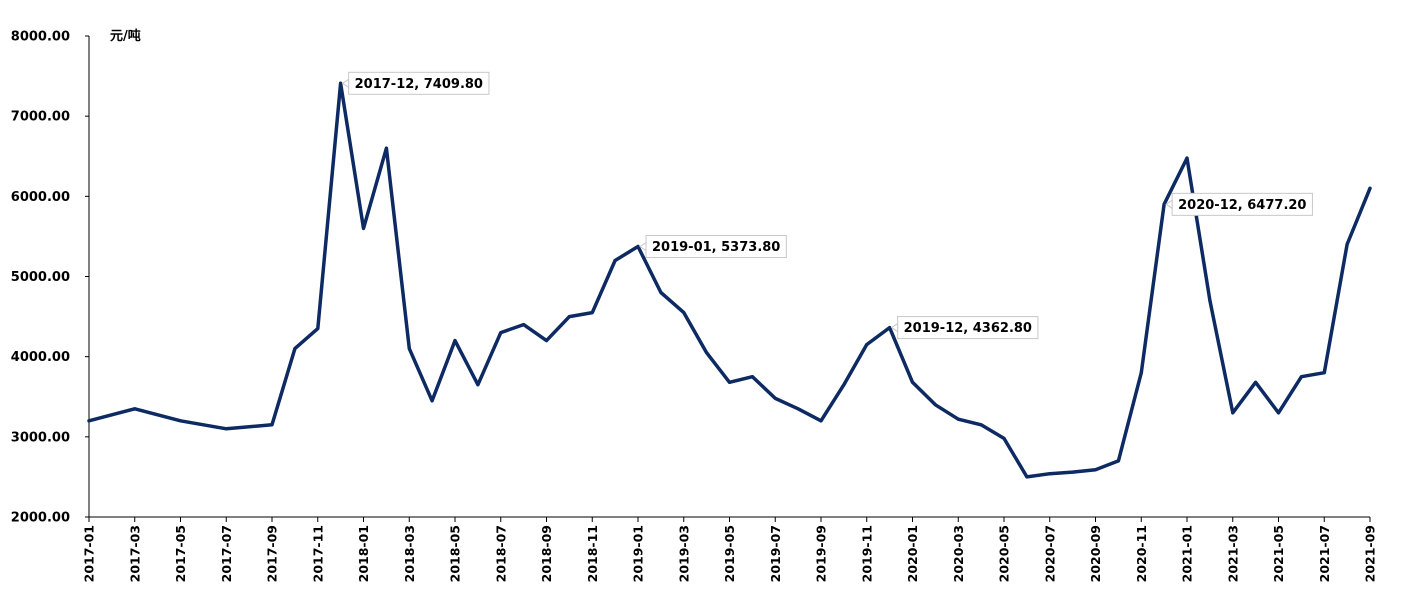 This screenshot has height=599, width=1413. I want to click on x-tick-label: 2021-03, so click(1232, 553).